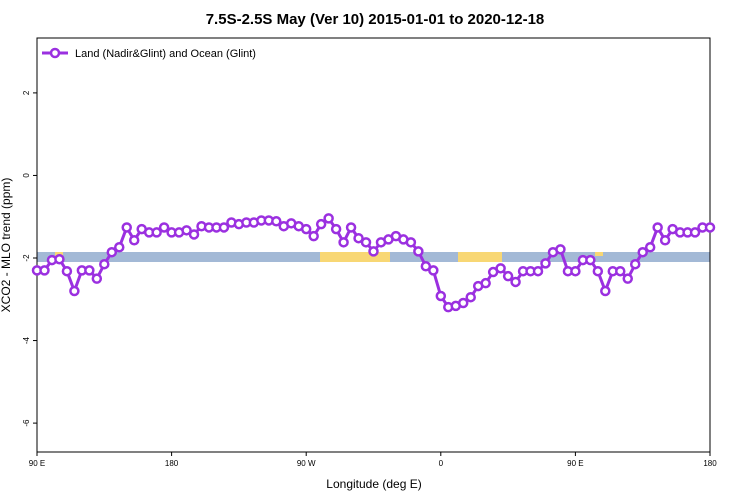 The width and height of the screenshot is (750, 500). I want to click on surface-band, so click(373, 257).